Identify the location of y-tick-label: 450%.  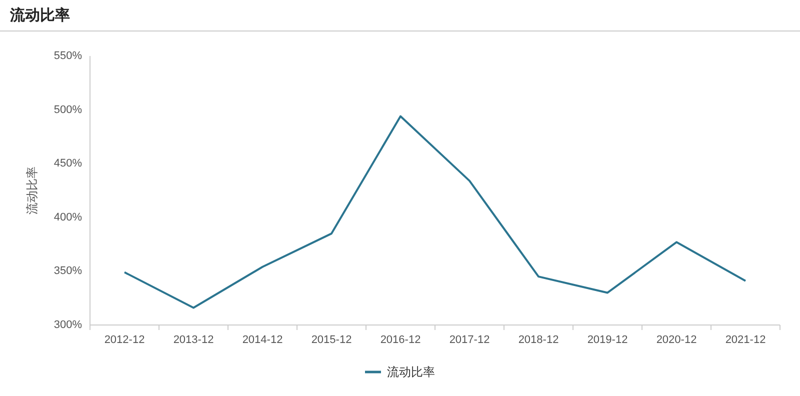
(68, 164).